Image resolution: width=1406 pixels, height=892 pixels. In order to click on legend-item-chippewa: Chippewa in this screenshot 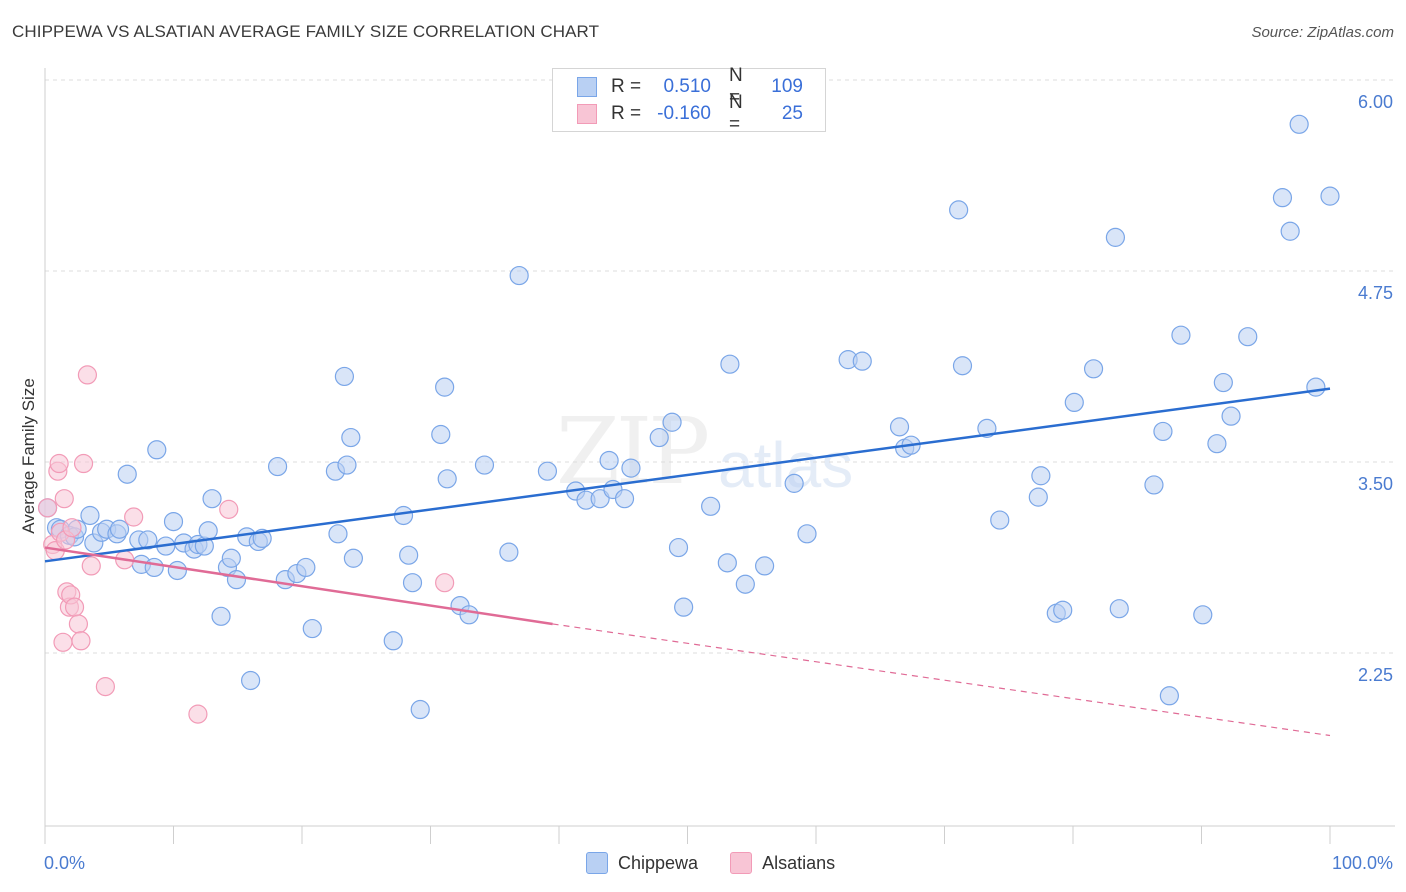, I will do `click(642, 863)`.